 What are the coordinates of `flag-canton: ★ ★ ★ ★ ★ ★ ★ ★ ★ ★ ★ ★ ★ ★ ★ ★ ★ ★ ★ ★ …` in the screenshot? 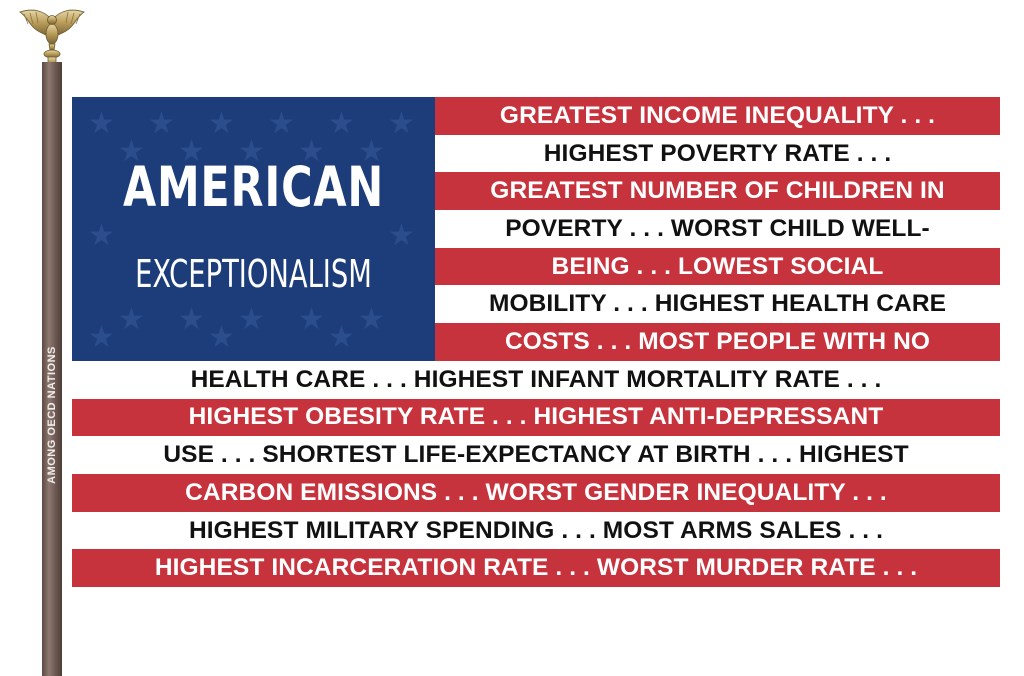 It's located at (253, 229).